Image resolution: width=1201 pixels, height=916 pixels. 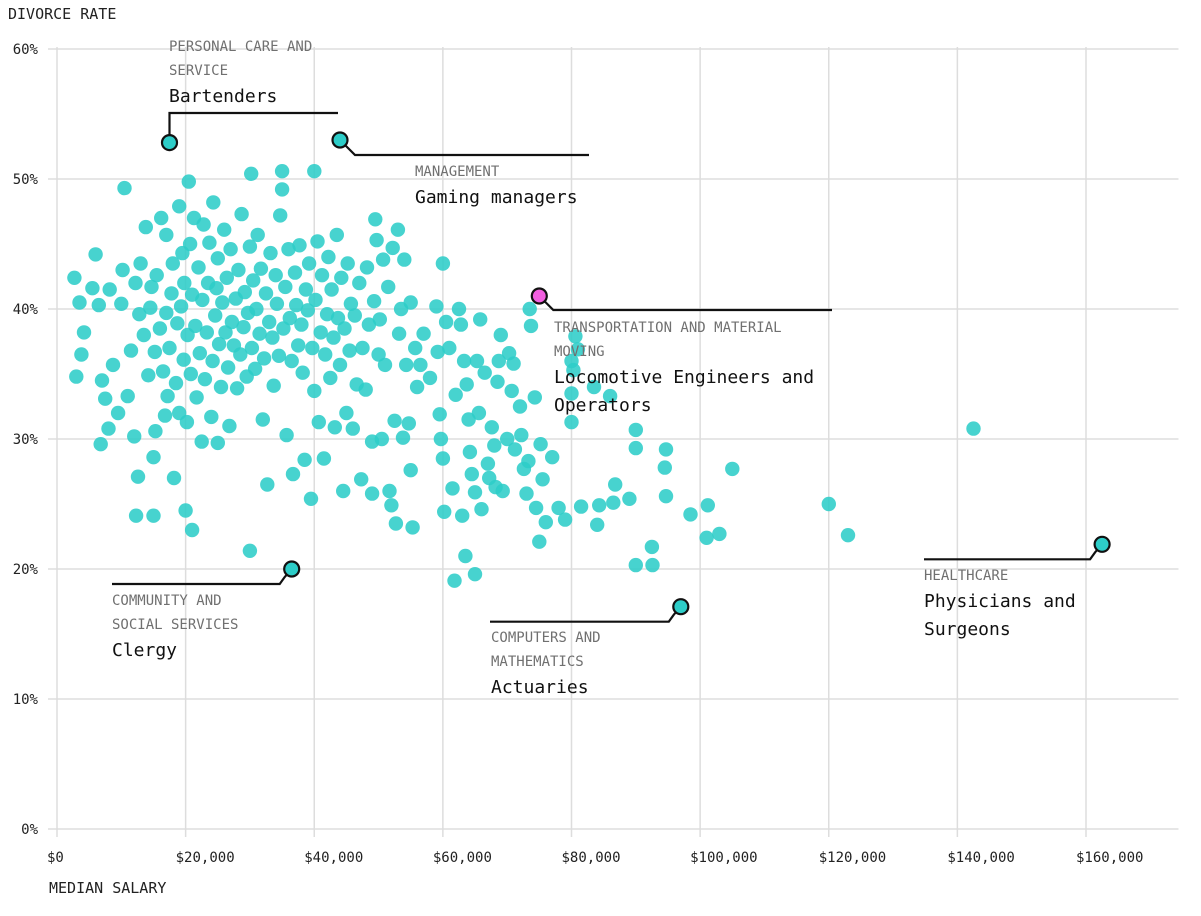 I want to click on annotation-category: HEALTHCARE, so click(x=966, y=576).